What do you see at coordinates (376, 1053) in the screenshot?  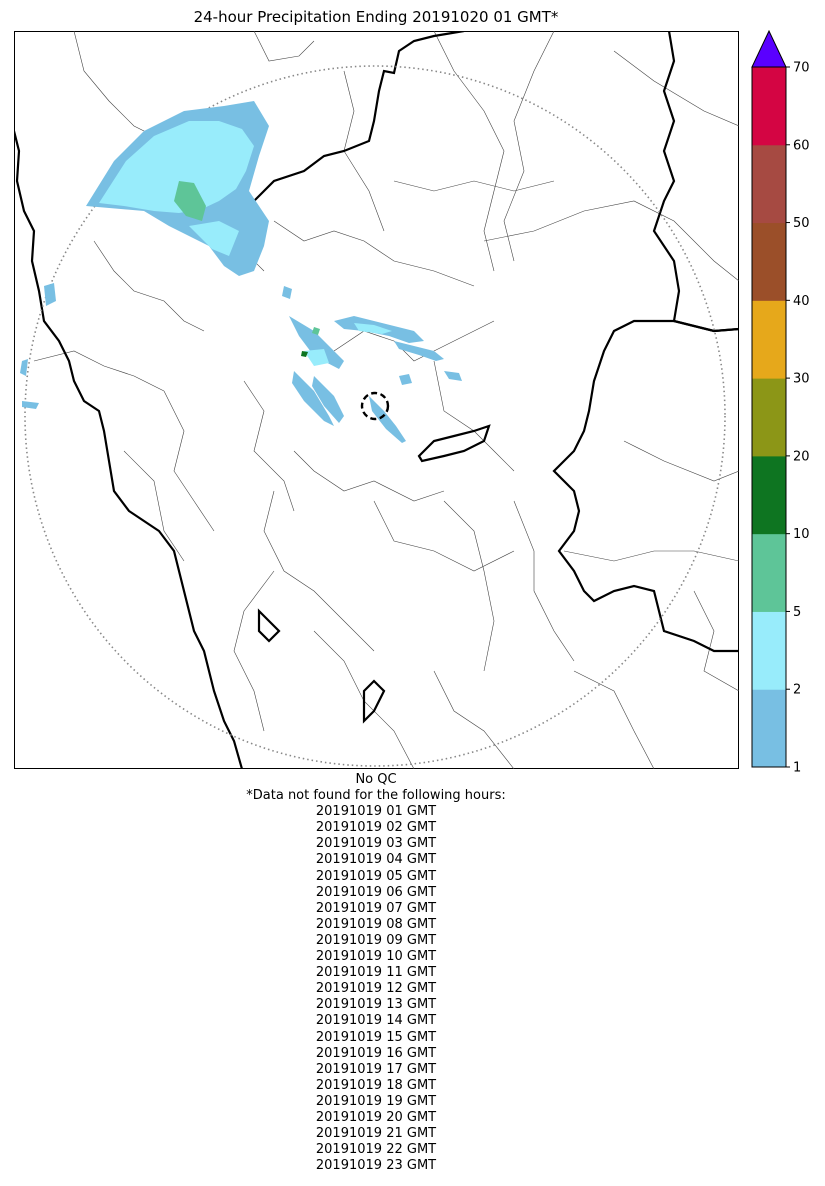 I see `missing-hour-item: 20191019 16 GMT` at bounding box center [376, 1053].